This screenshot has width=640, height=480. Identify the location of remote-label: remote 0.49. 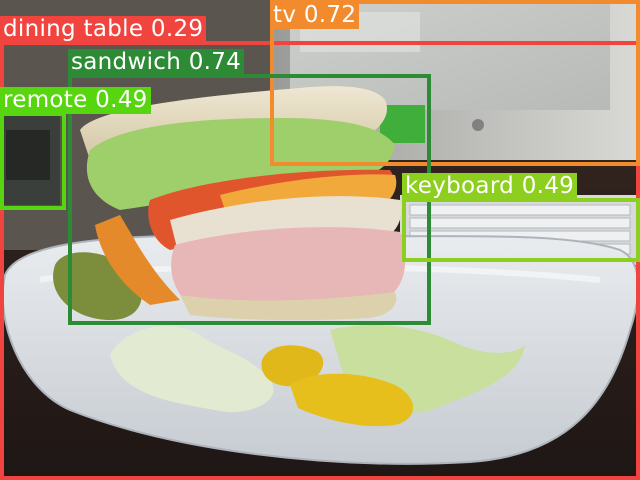
(75, 100).